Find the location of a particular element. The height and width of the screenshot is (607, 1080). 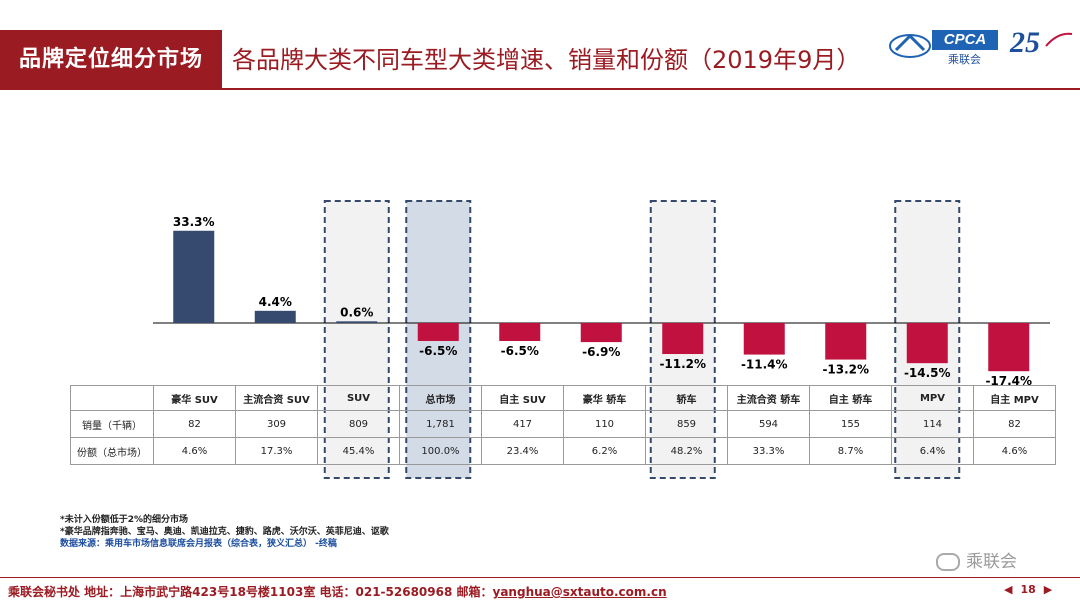

table-header-cell: 豪华 SUV is located at coordinates (194, 398).